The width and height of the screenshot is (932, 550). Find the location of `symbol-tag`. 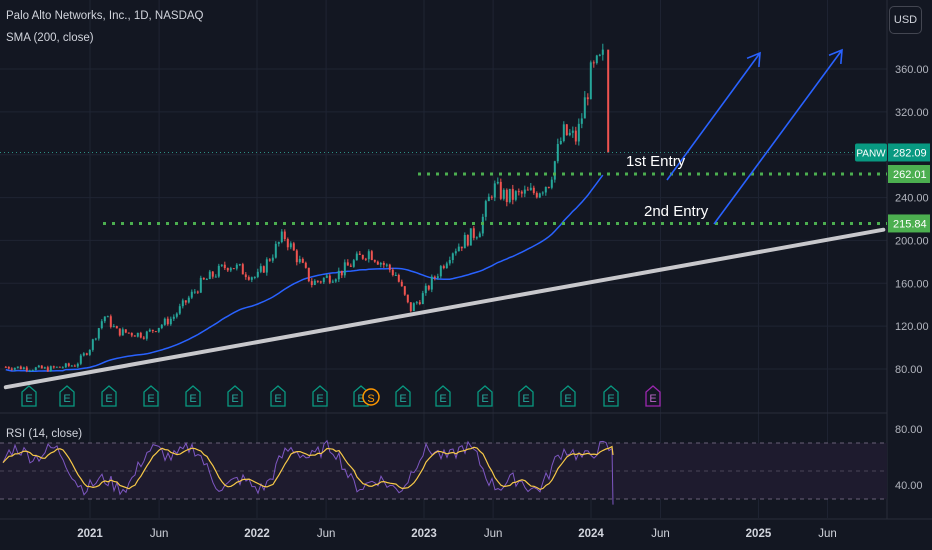

symbol-tag is located at coordinates (871, 152).